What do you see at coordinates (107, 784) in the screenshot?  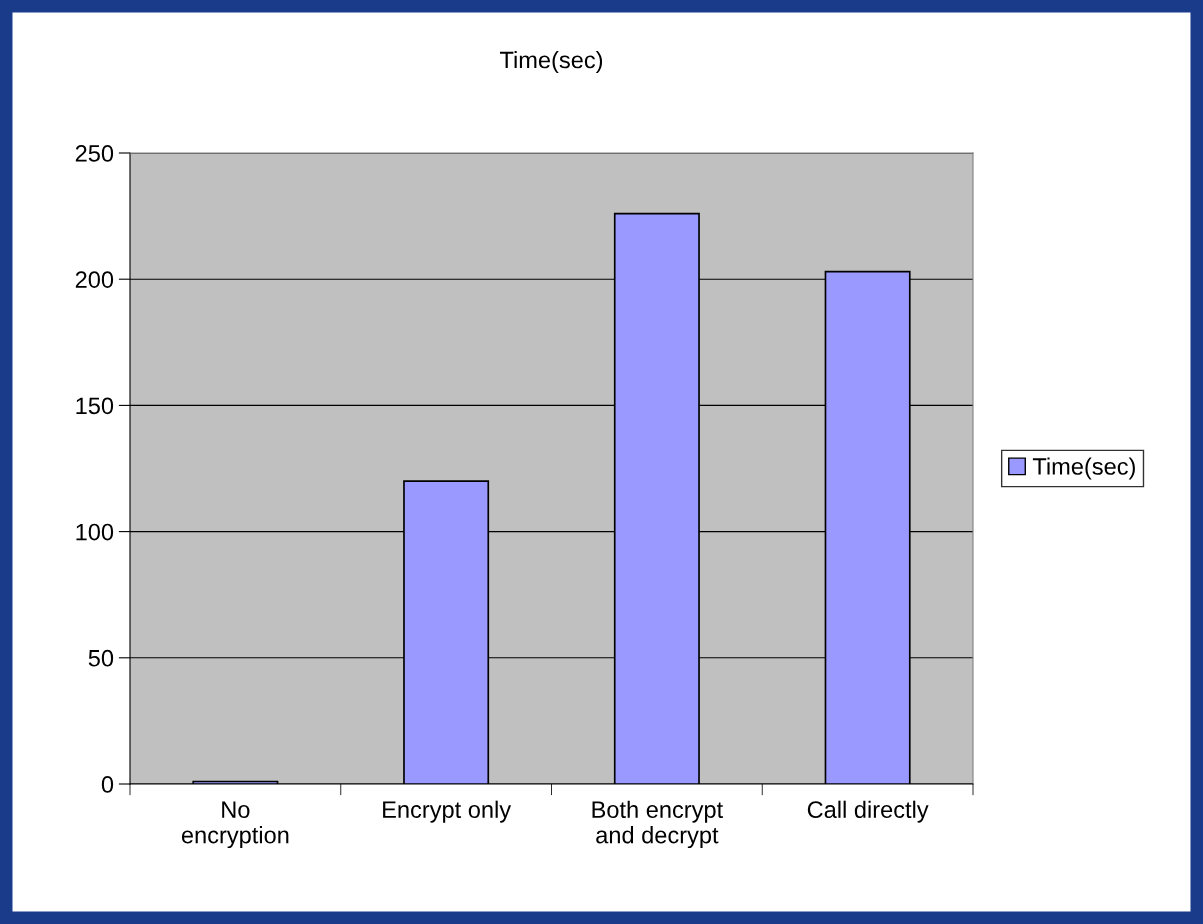 I see `y-tick-label: 0` at bounding box center [107, 784].